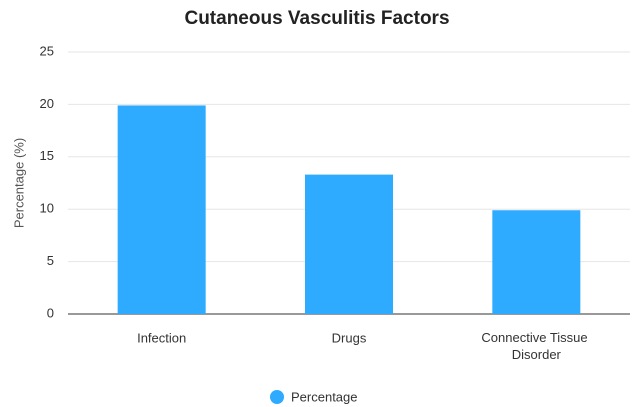 This screenshot has height=407, width=634. What do you see at coordinates (18, 183) in the screenshot?
I see `y-axis-label: Percentage (%)` at bounding box center [18, 183].